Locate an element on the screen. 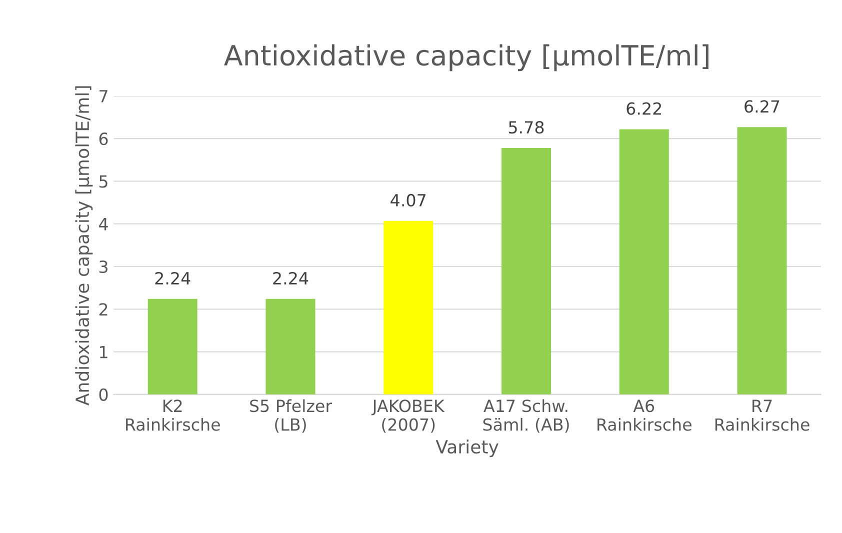  x-axis-title: Variety is located at coordinates (467, 449).